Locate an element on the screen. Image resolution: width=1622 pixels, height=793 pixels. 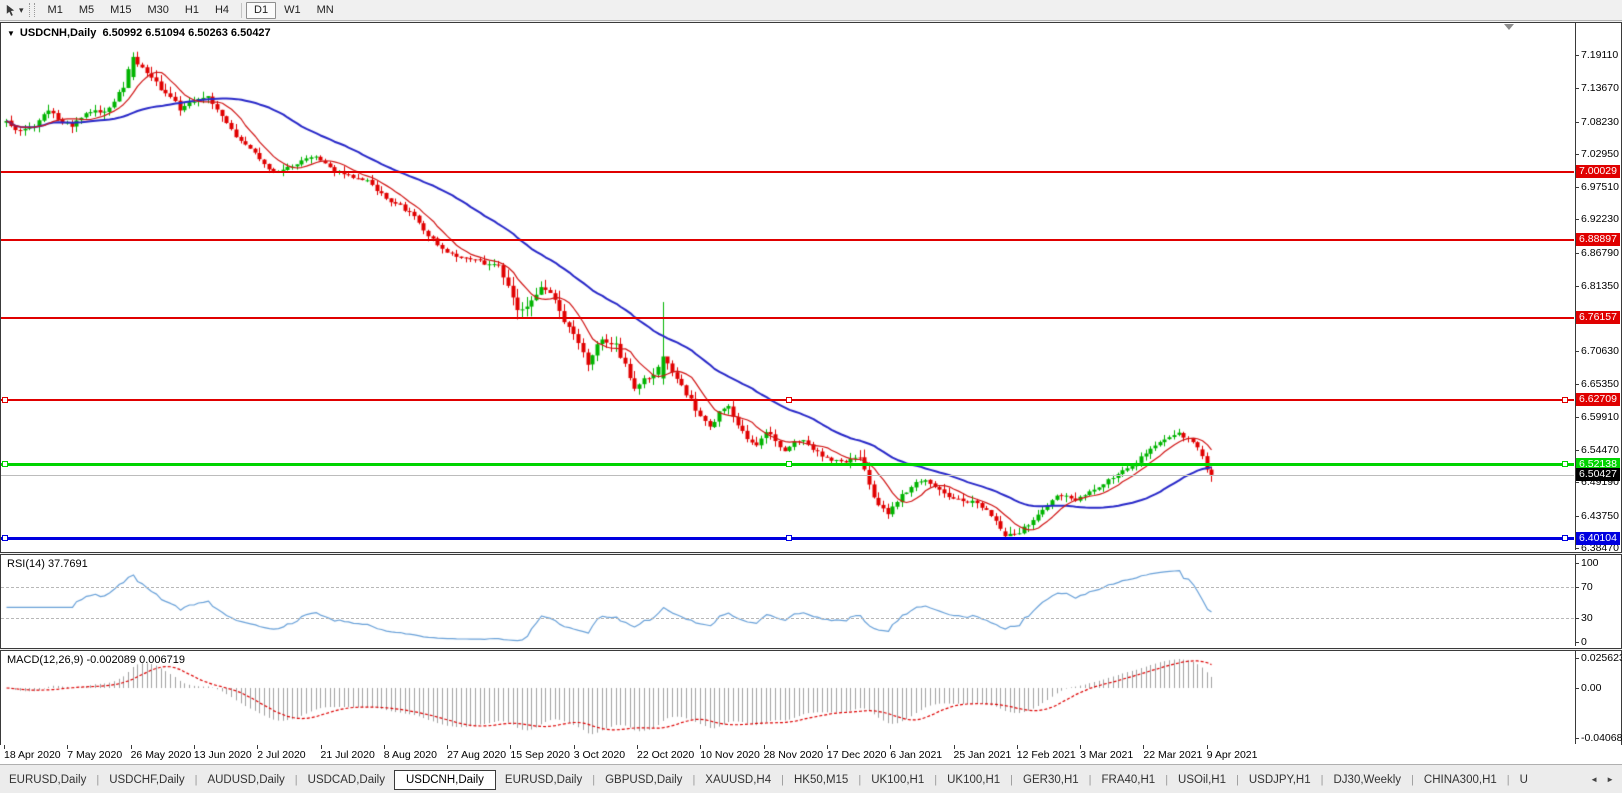
date-axis-label: 8 Aug 2020 is located at coordinates (410, 755).